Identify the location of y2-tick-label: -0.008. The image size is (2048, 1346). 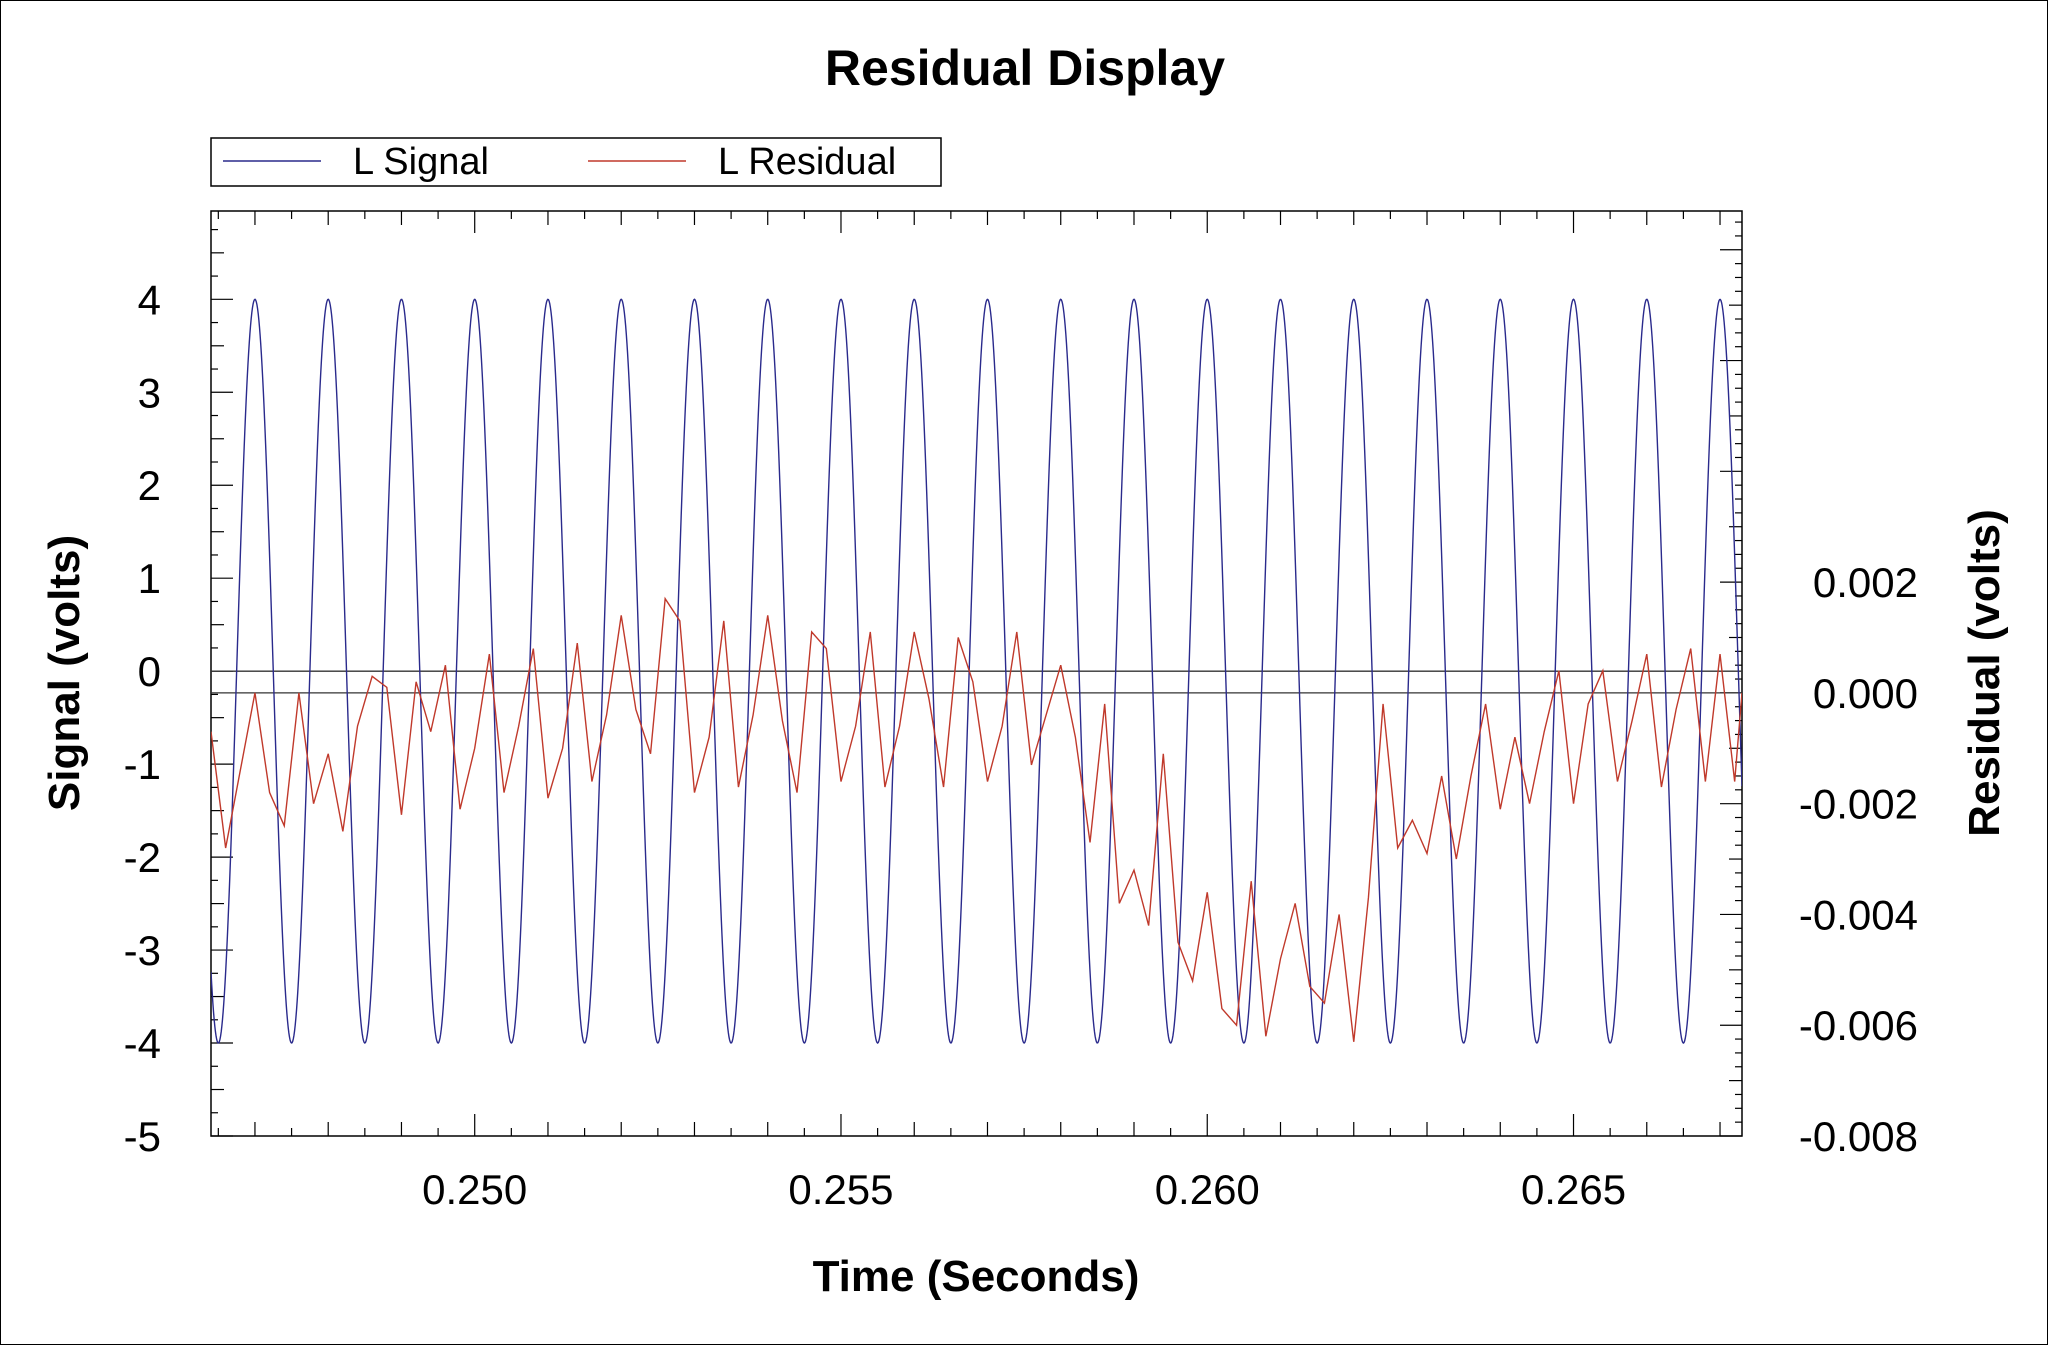
(1858, 1136).